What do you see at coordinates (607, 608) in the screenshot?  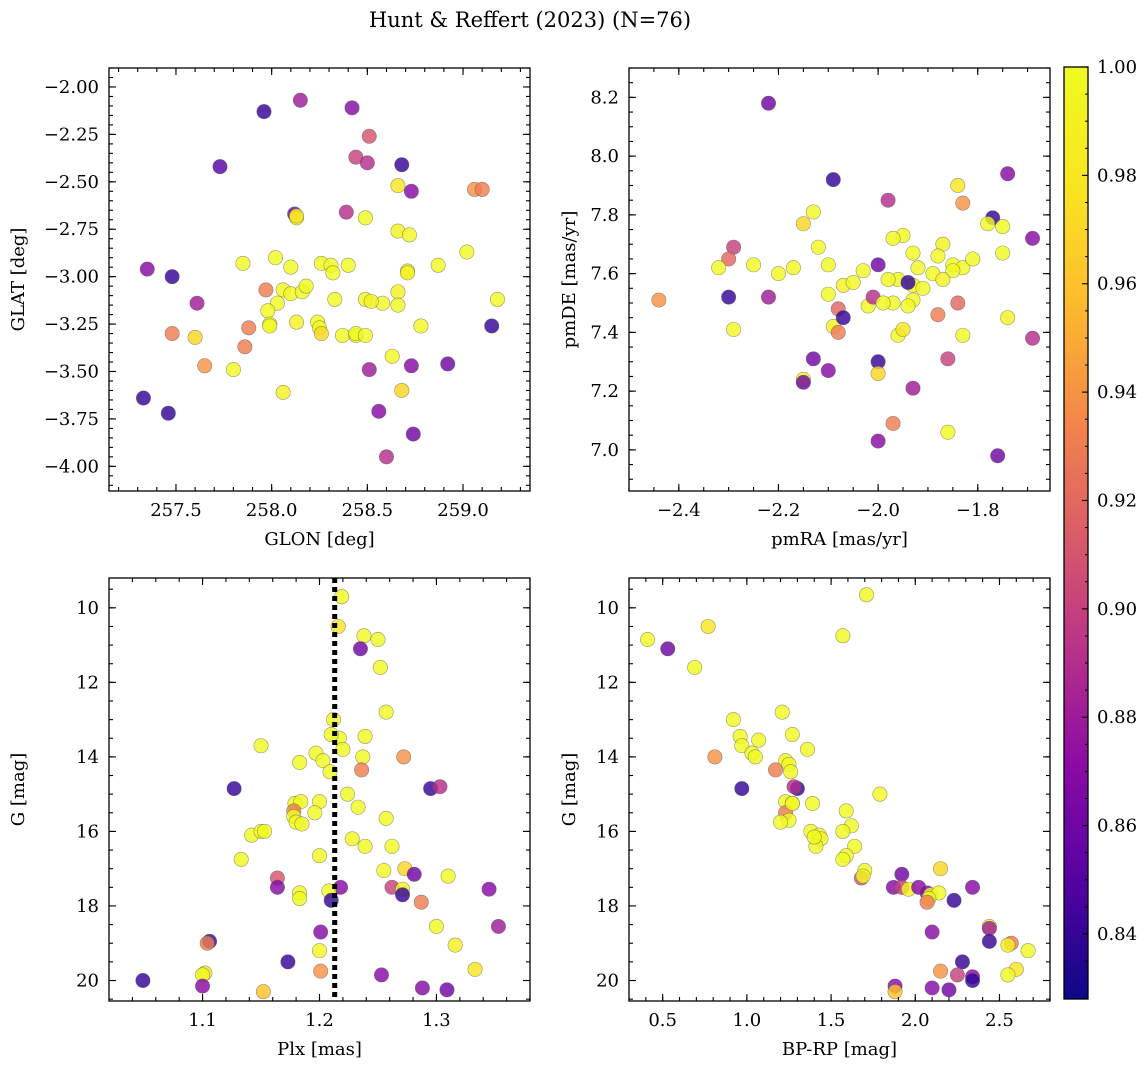 I see `y-tick-label: 10` at bounding box center [607, 608].